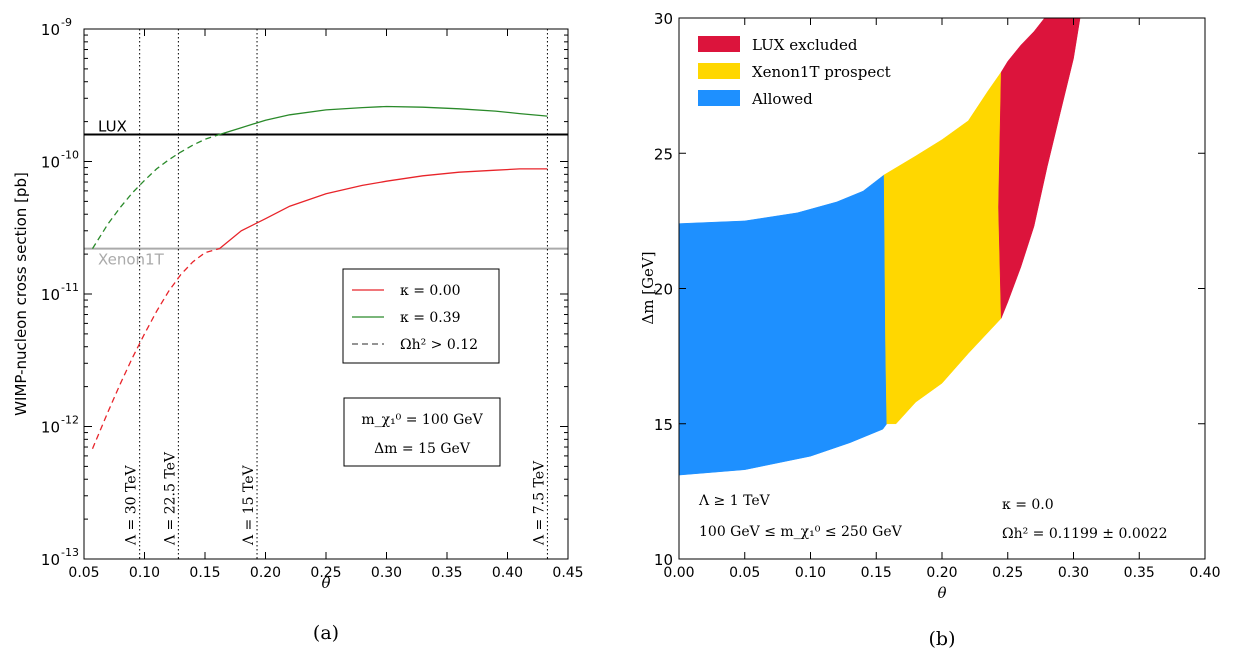 The image size is (1234, 659). Describe the element at coordinates (1039, 168) in the screenshot. I see `region-lux-excluded` at that location.